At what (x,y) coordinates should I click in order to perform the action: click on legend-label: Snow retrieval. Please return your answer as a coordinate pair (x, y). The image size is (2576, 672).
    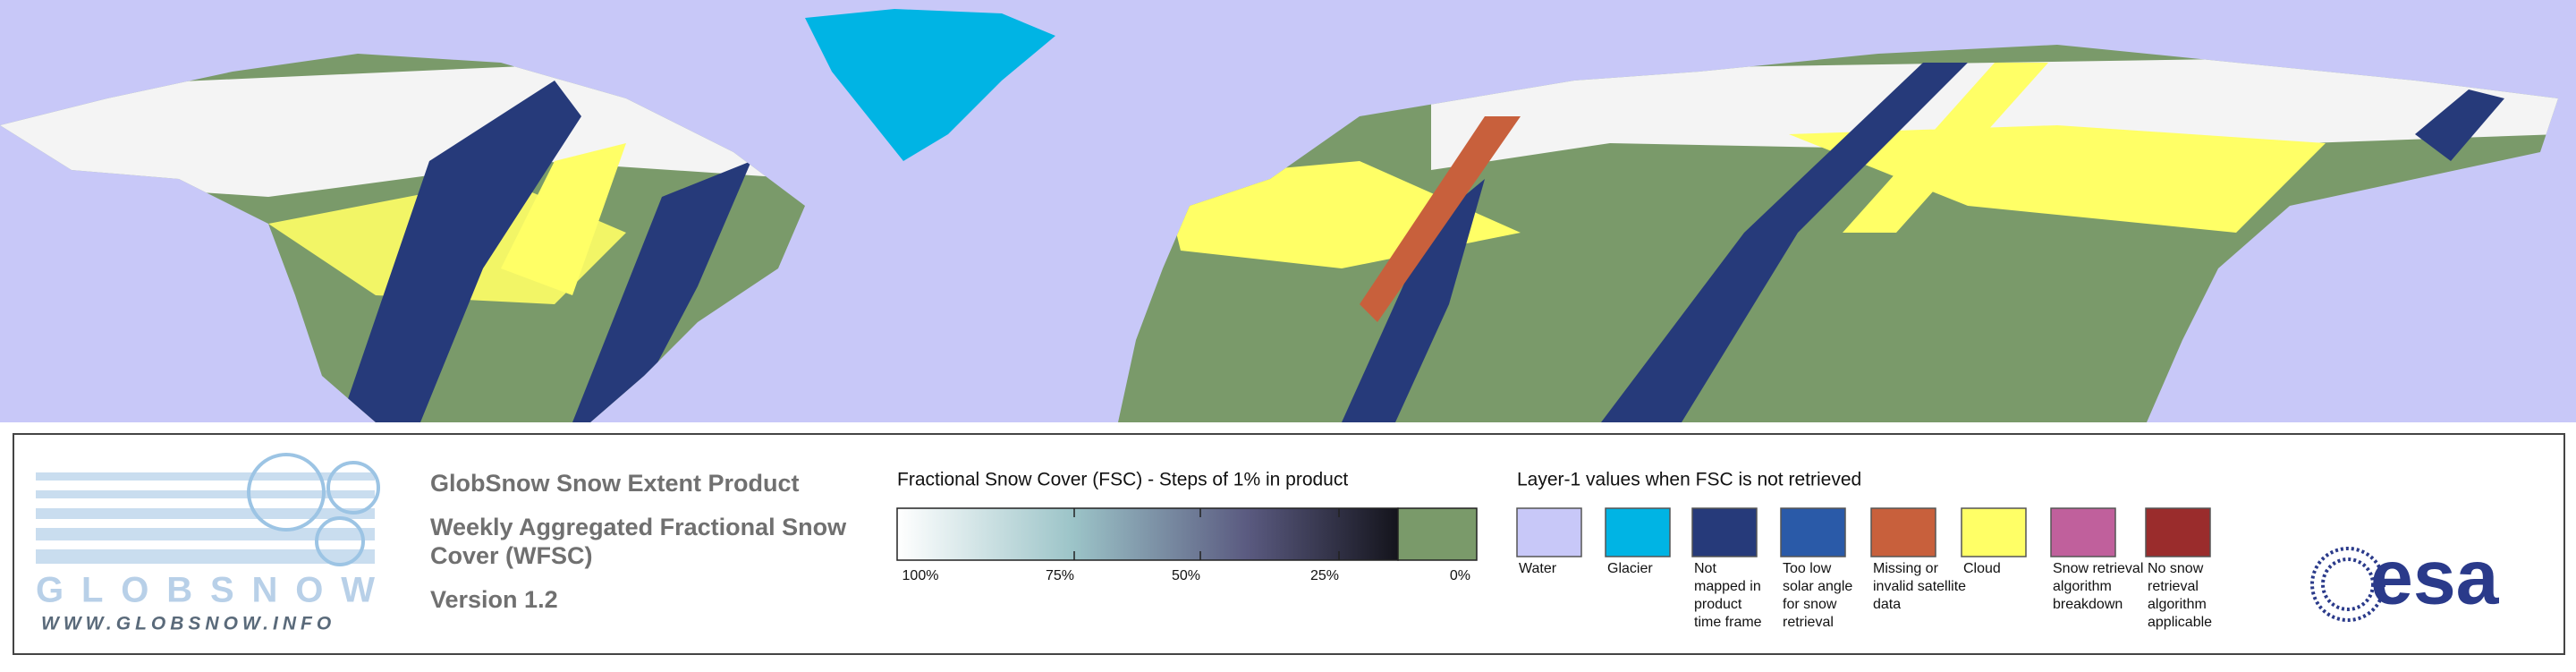
    Looking at the image, I should click on (2098, 568).